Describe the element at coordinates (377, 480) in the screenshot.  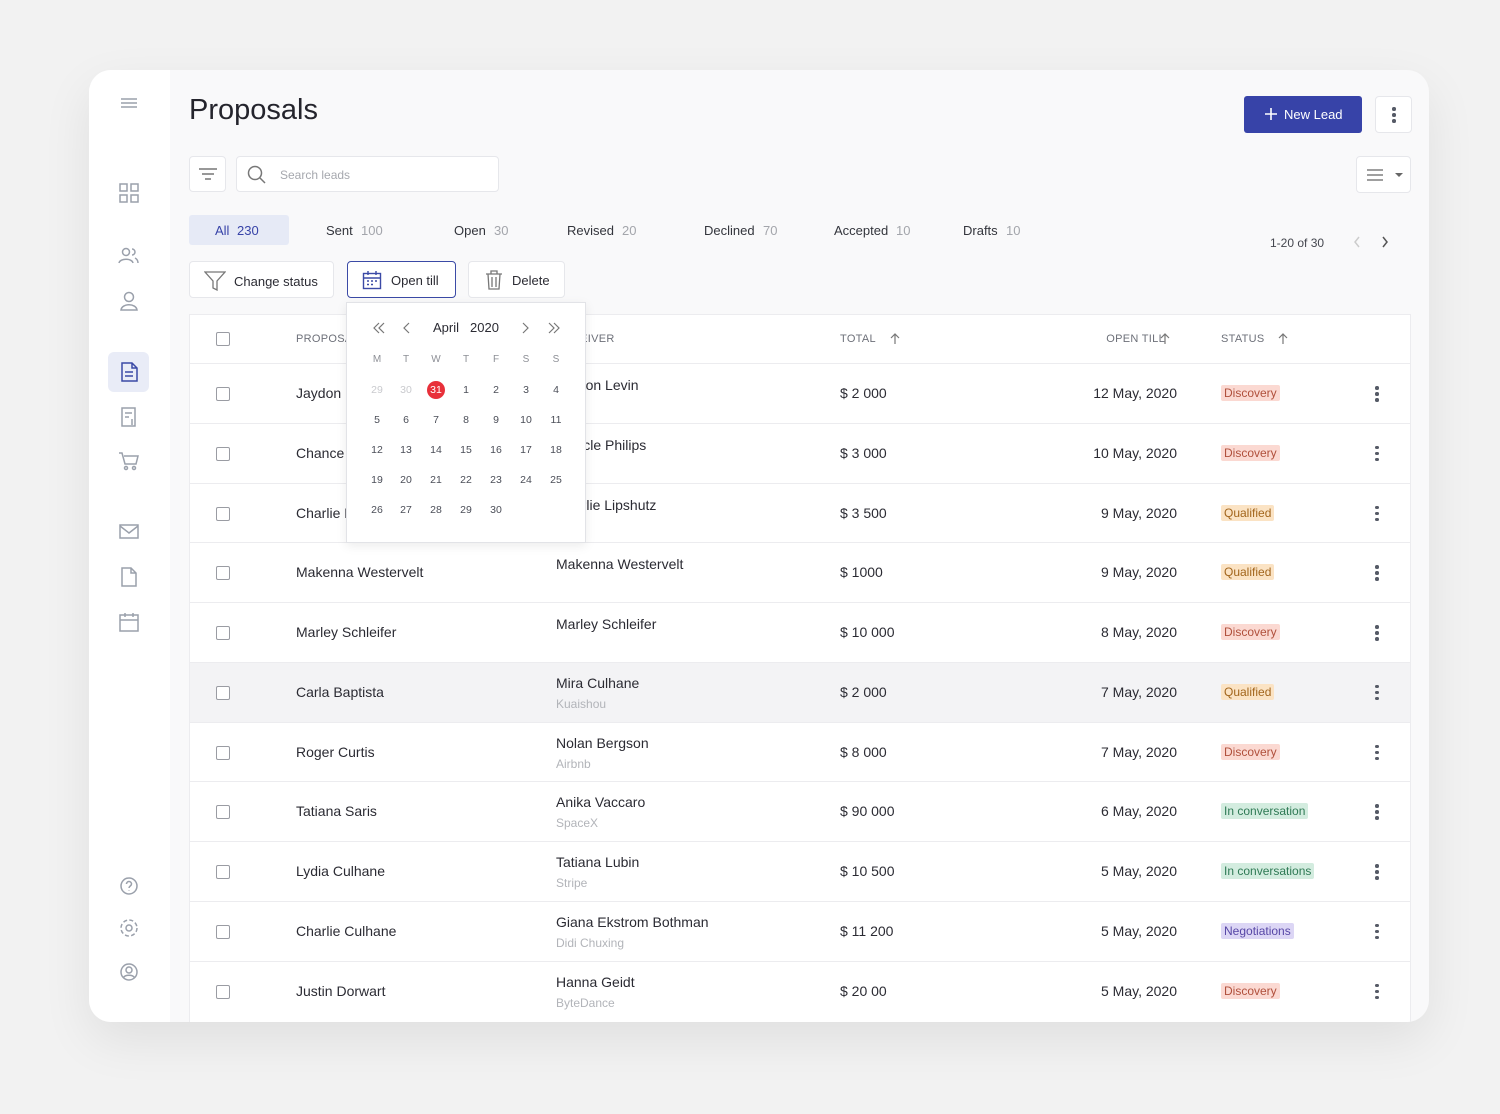
I see `calendar-day: 19` at that location.